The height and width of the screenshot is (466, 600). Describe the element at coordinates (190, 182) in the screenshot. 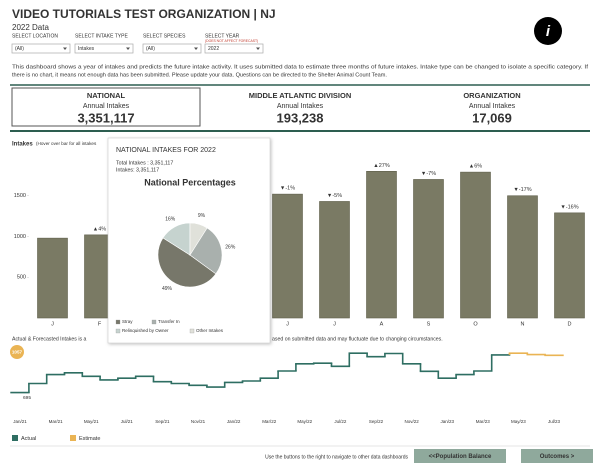

I see `pie-title: National Percentages` at that location.